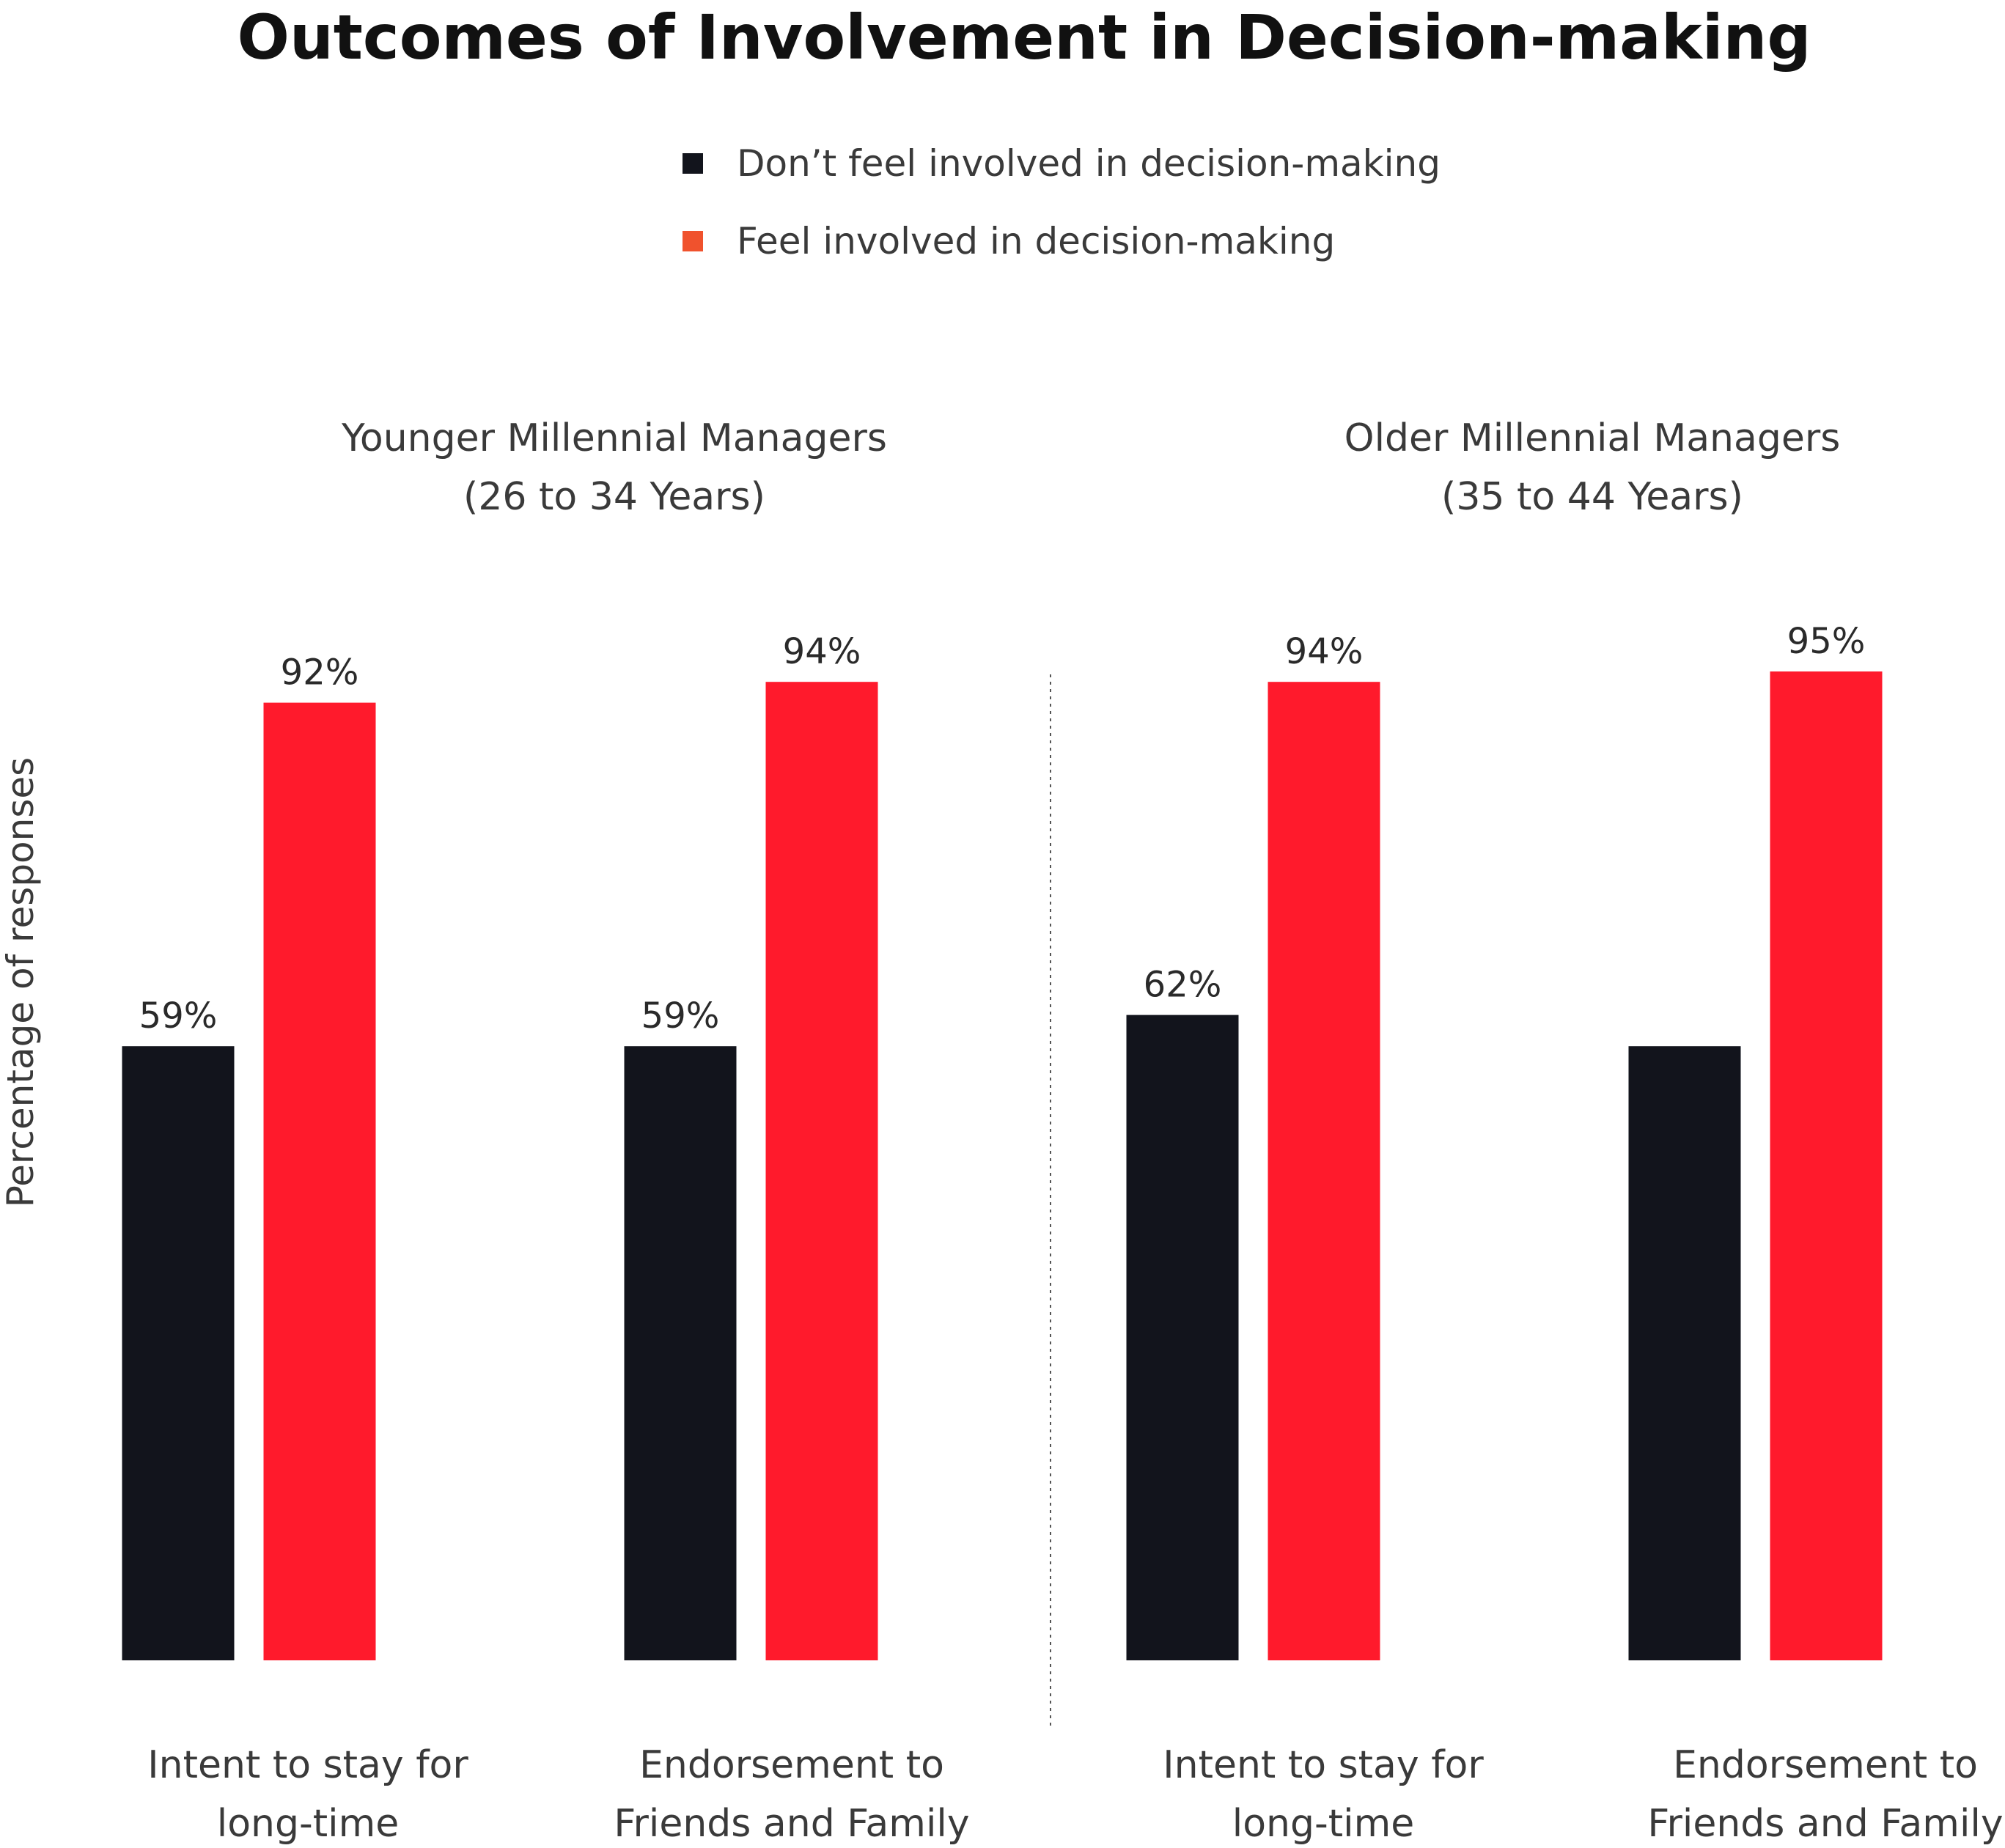  What do you see at coordinates (1592, 438) in the screenshot?
I see `group-title-older-line1: Older Millennial Managers` at bounding box center [1592, 438].